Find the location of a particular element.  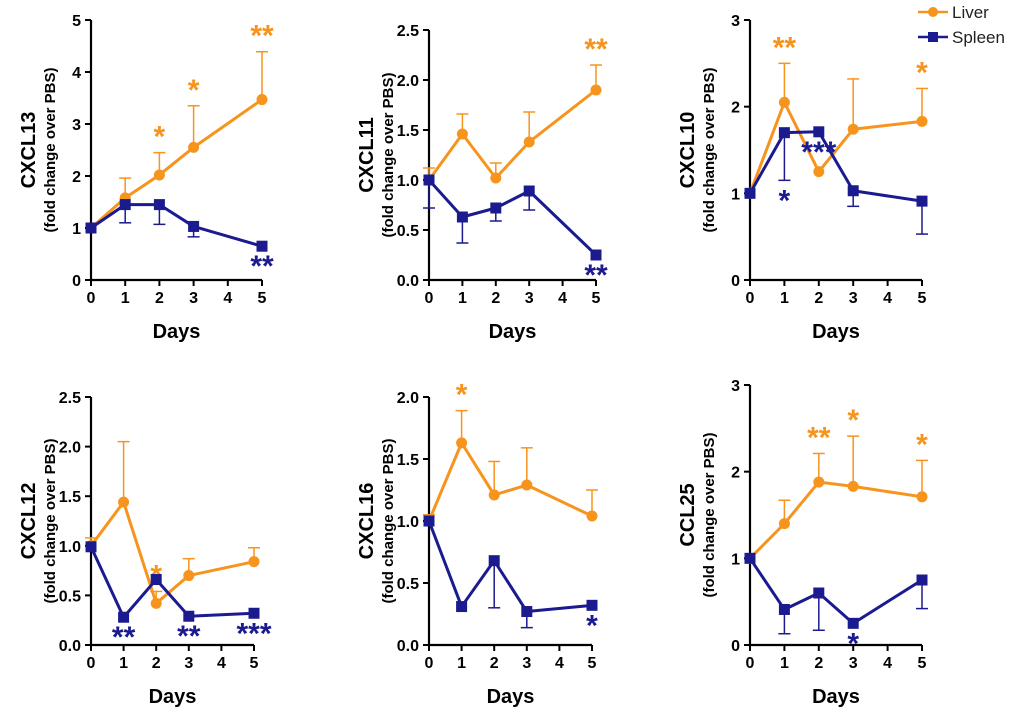

y-tick-label: 3 is located at coordinates (76, 125).